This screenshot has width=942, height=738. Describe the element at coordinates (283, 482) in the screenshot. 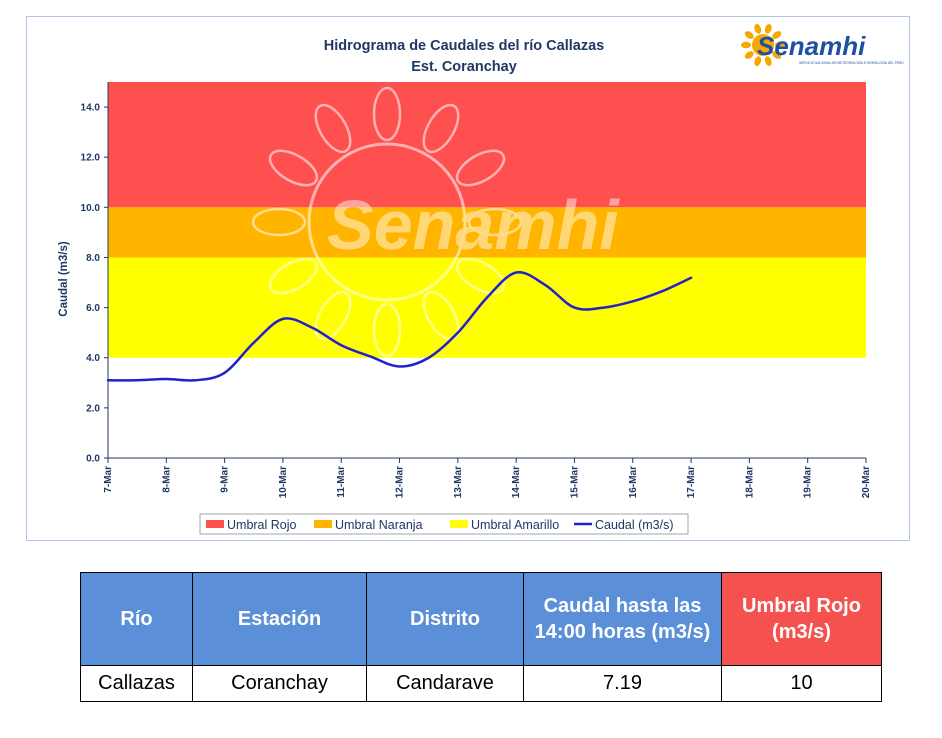

I see `x-tick-label: 10-Mar` at that location.